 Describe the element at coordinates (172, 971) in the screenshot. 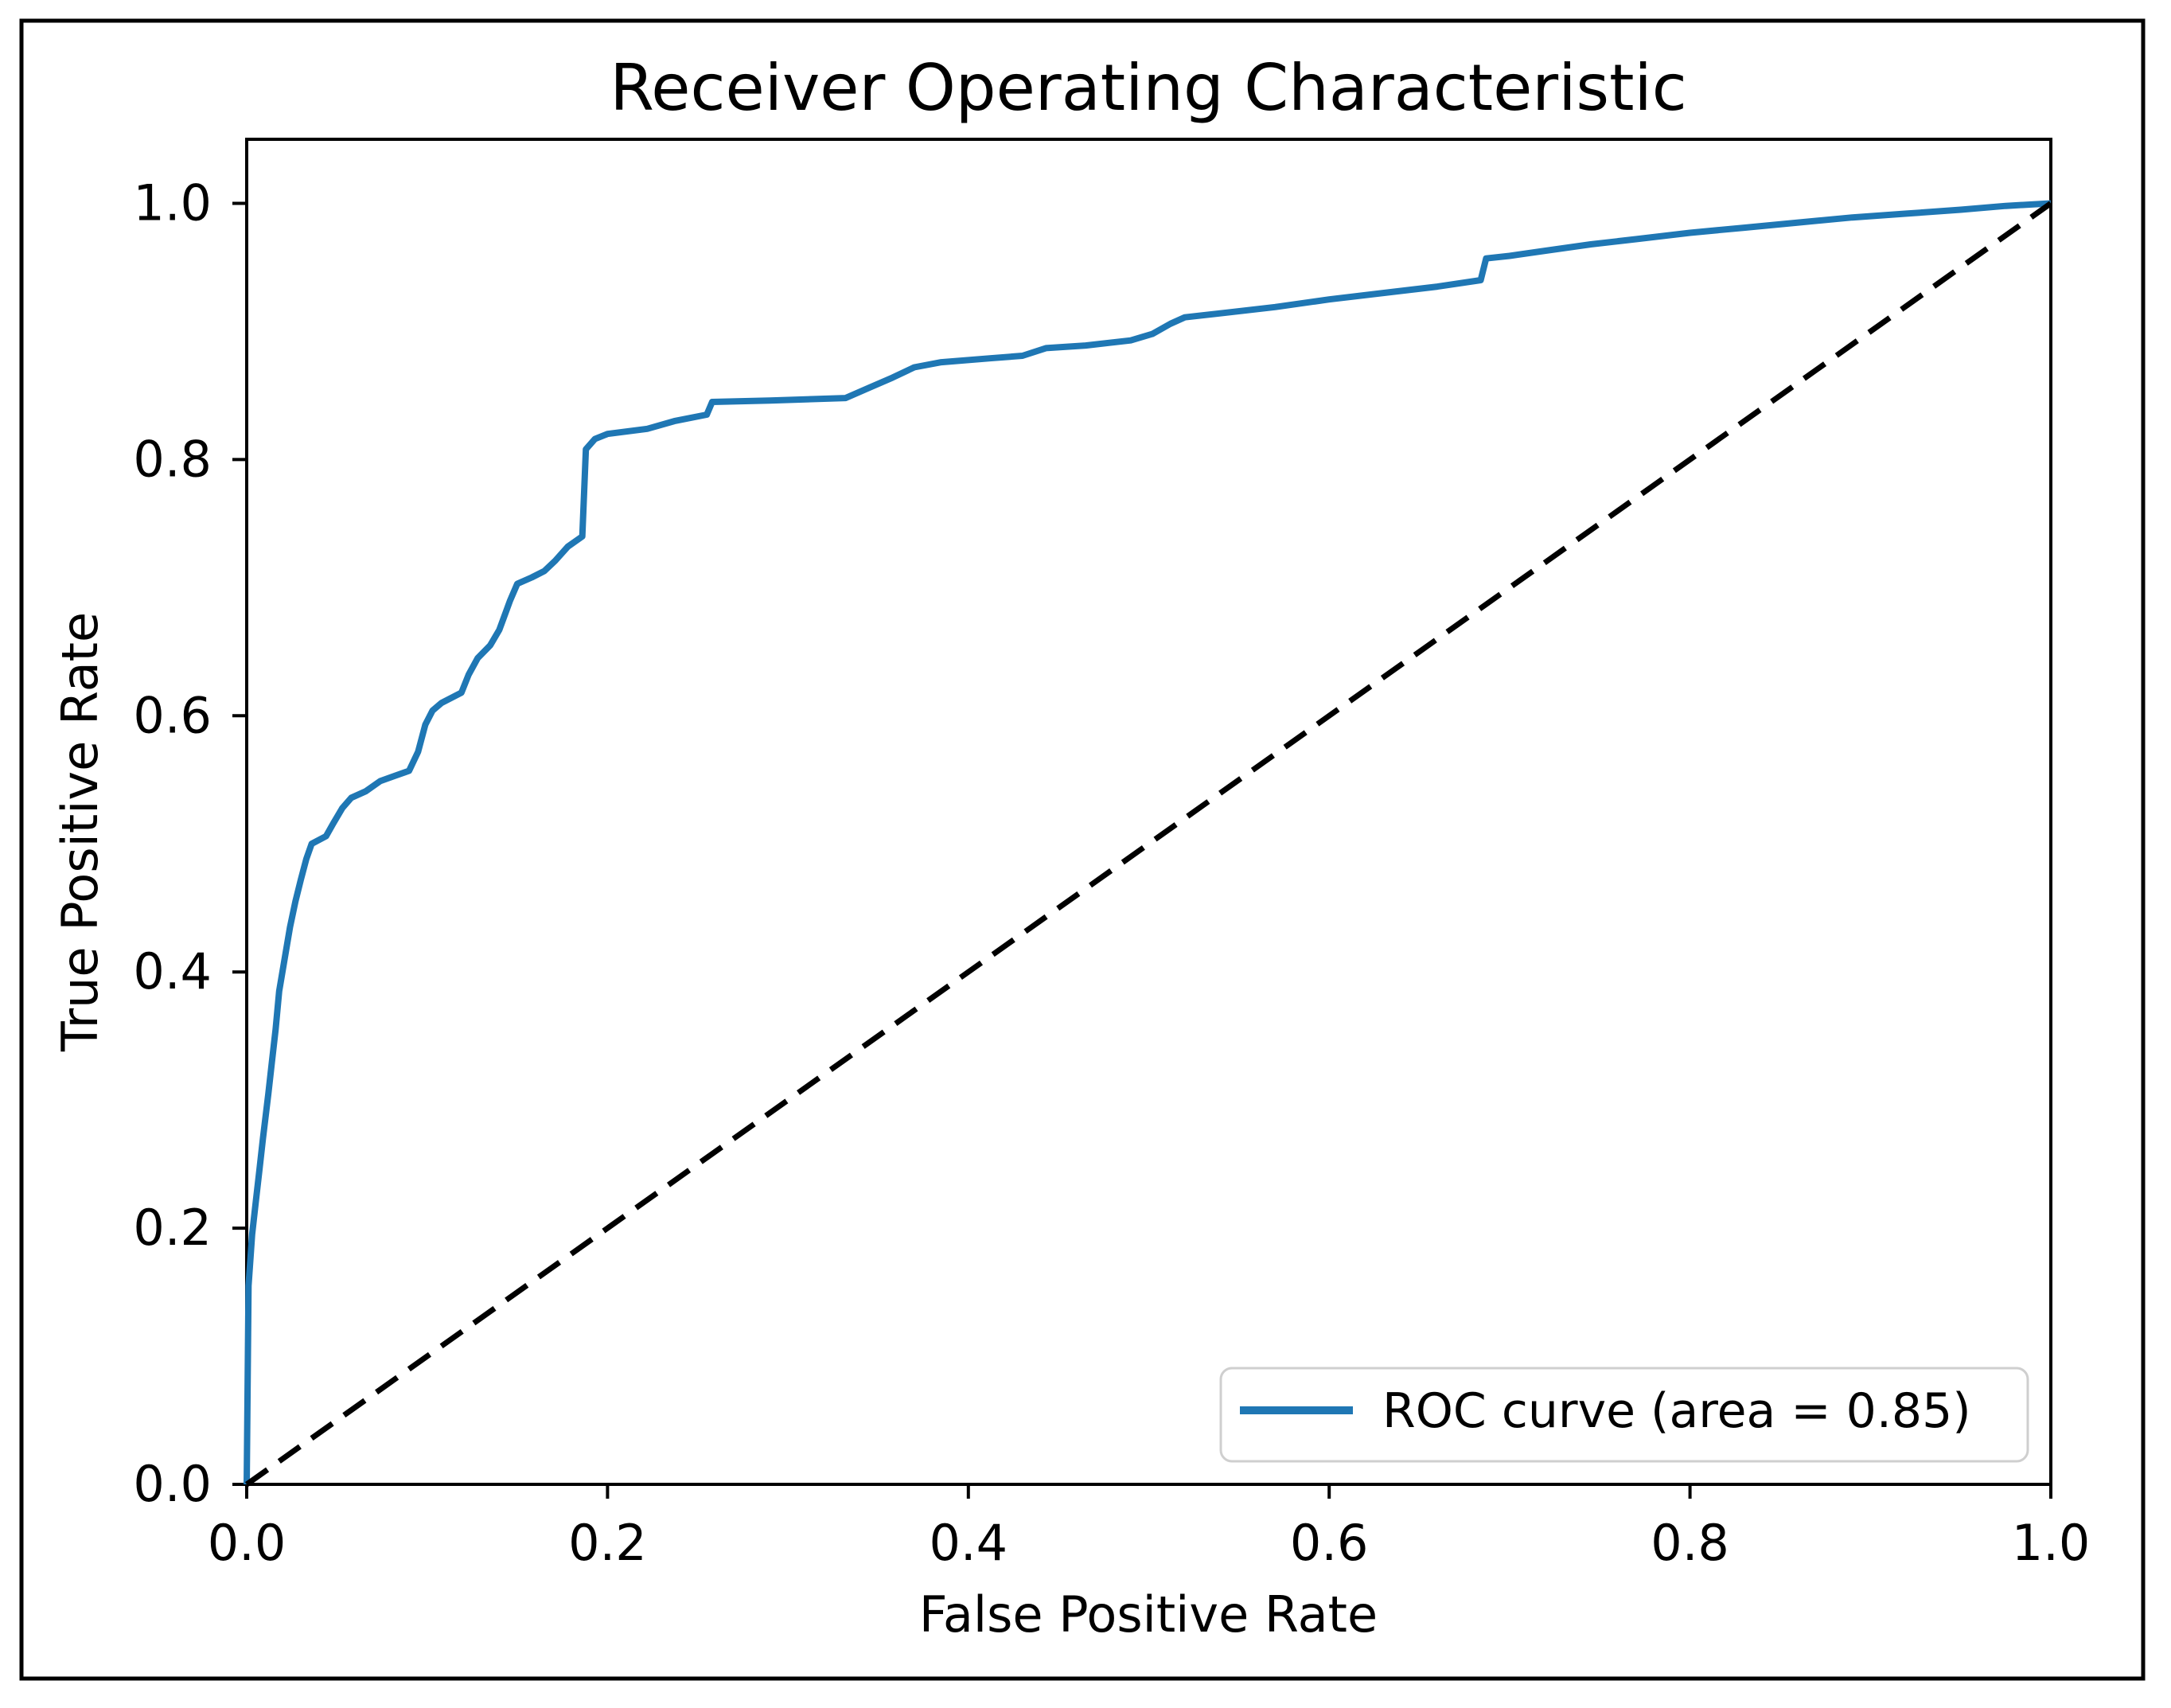

I see `y-tick-label: 0.4` at that location.